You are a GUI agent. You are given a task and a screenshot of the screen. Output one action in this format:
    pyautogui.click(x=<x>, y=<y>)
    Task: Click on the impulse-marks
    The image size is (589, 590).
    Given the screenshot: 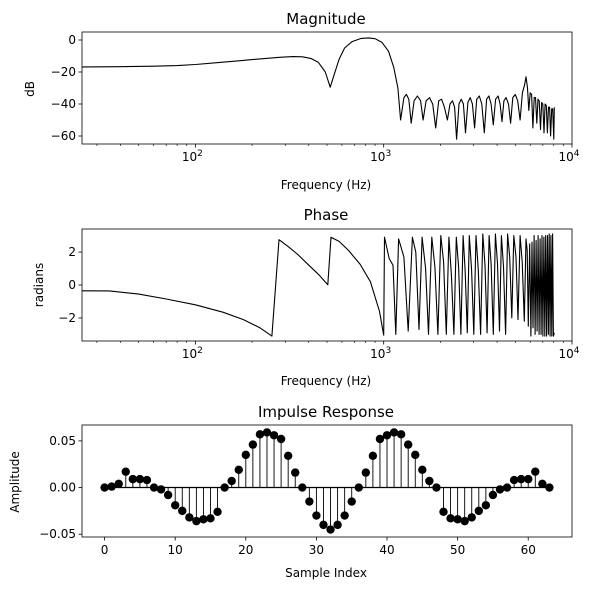 What is the action you would take?
    pyautogui.click(x=327, y=481)
    